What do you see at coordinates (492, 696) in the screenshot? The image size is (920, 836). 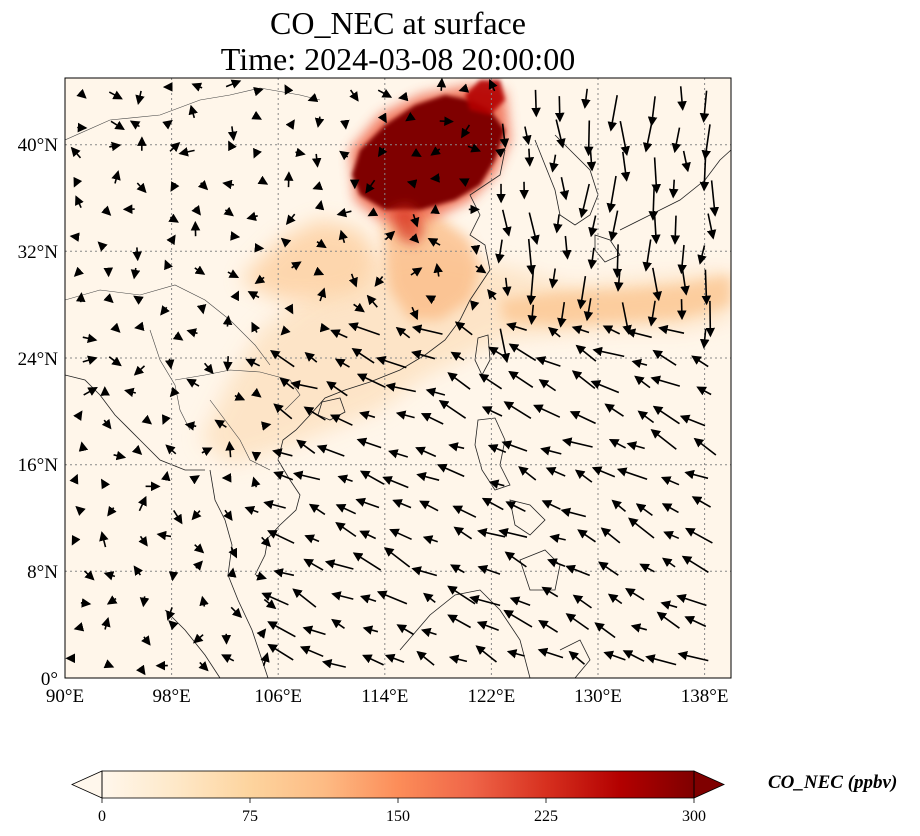 I see `x-tick-label: 122°E` at bounding box center [492, 696].